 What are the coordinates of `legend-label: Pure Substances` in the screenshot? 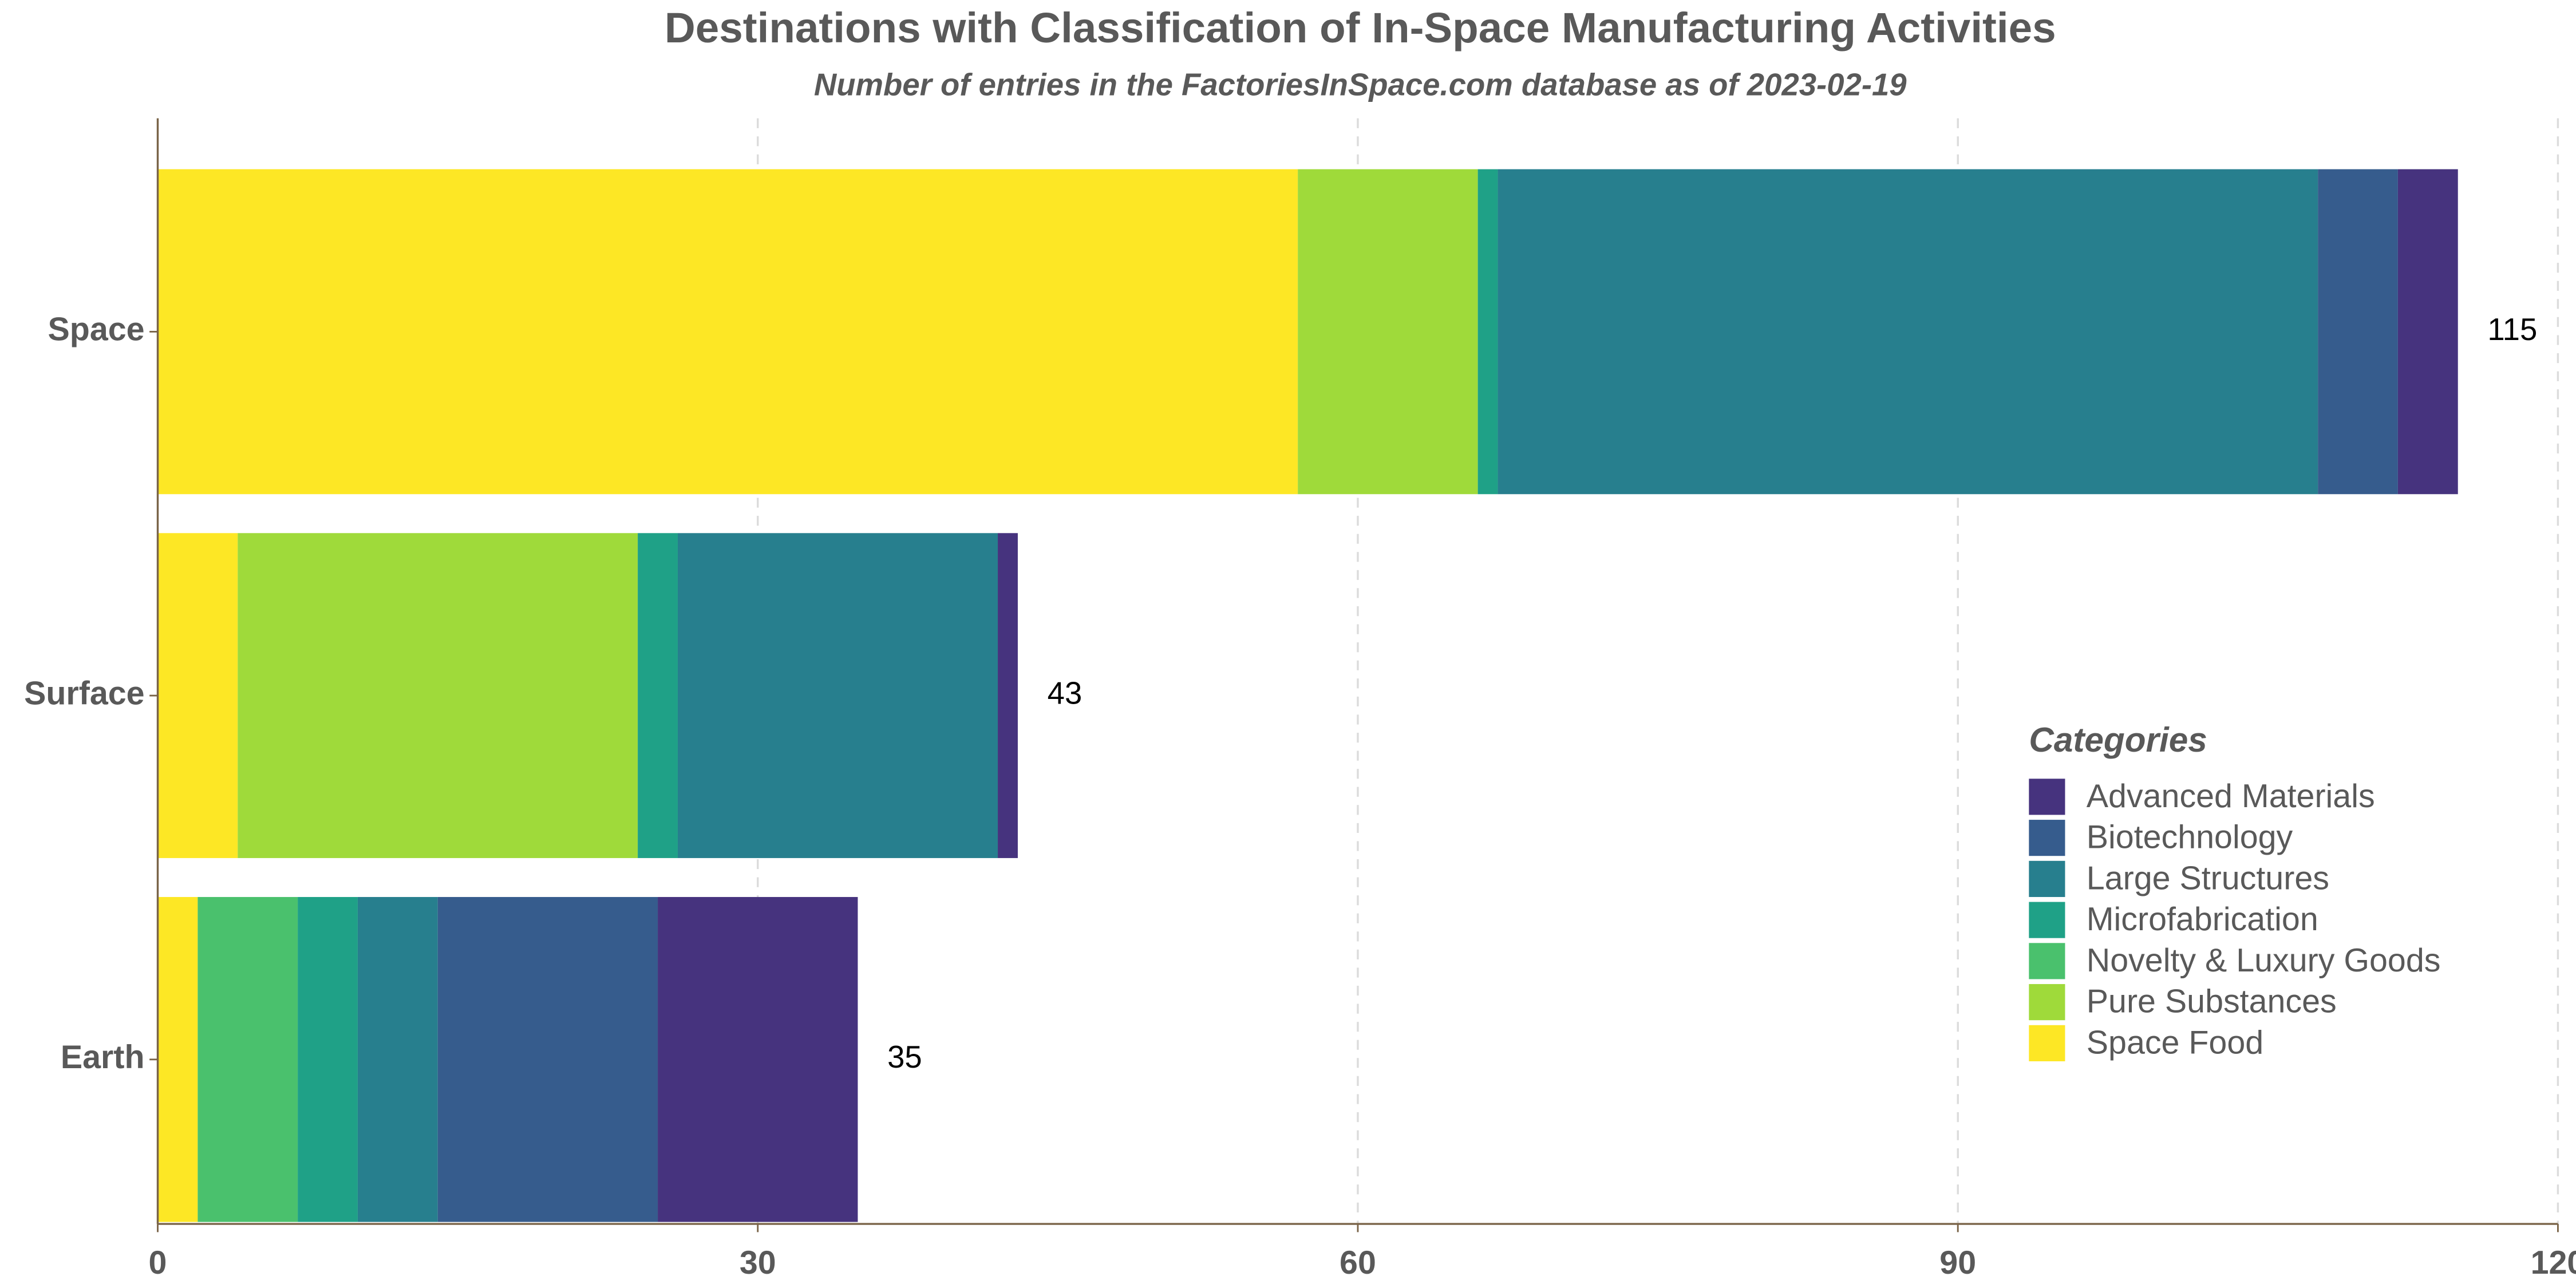 It's located at (2212, 1001).